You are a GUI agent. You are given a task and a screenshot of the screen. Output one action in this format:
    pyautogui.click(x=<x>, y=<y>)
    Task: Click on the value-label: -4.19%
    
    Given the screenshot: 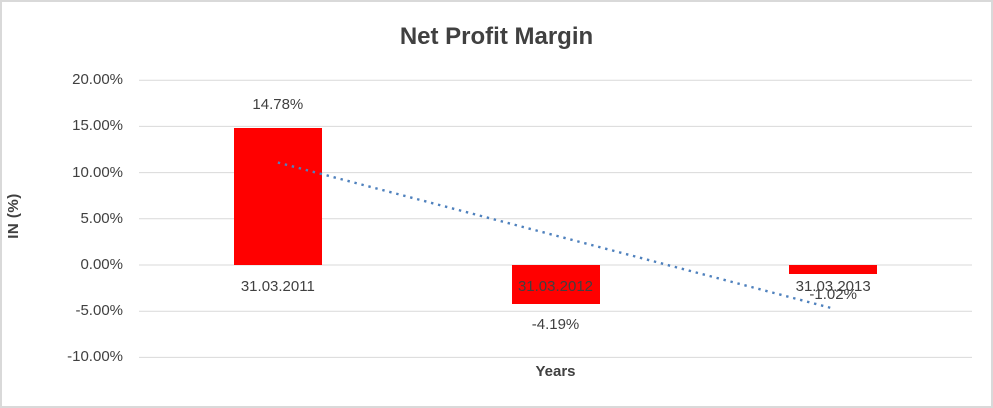 What is the action you would take?
    pyautogui.click(x=555, y=324)
    